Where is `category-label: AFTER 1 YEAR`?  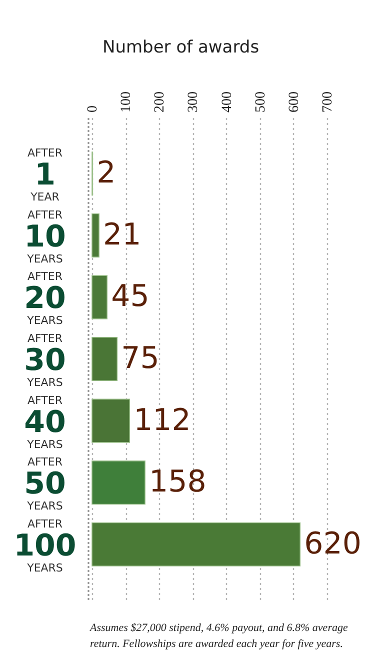 category-label: AFTER 1 YEAR is located at coordinates (45, 175).